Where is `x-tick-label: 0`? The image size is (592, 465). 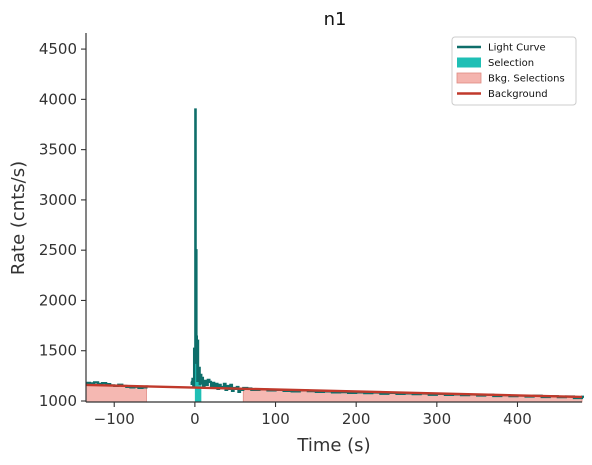 x-tick-label: 0 is located at coordinates (195, 419).